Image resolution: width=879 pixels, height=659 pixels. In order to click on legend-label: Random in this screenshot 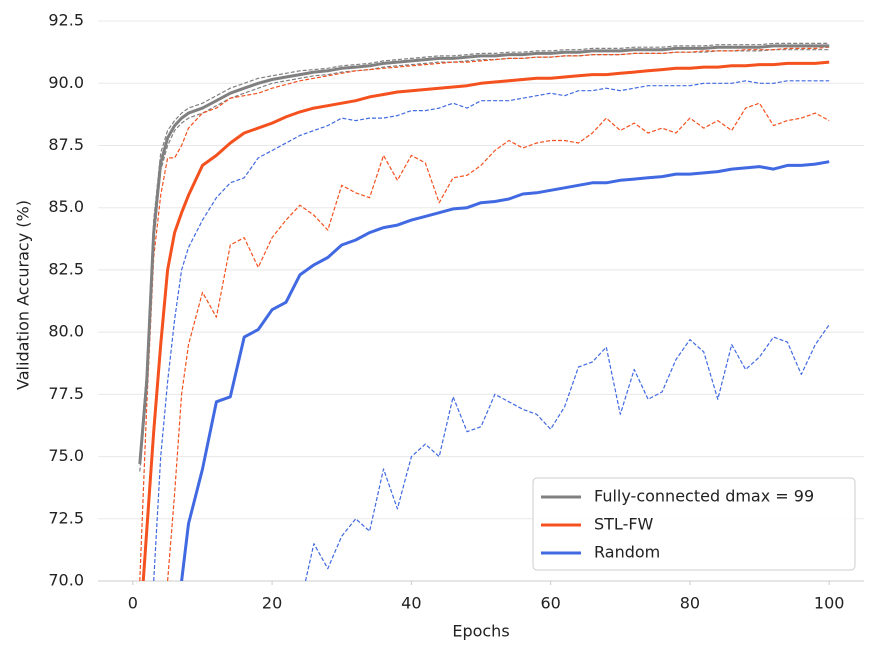, I will do `click(627, 552)`.